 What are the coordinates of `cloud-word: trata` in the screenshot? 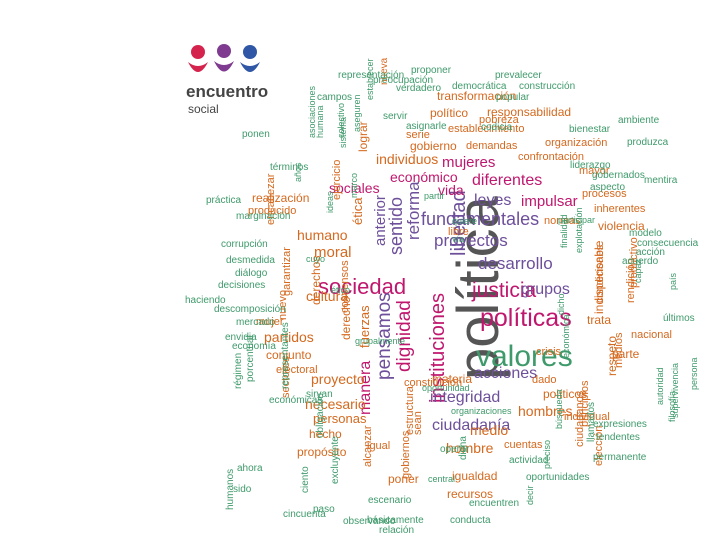 It's located at (599, 320).